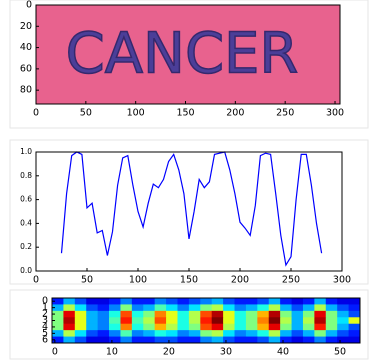 This screenshot has height=360, width=372. What do you see at coordinates (26, 222) in the screenshot?
I see `y-tick-label: 0.4` at bounding box center [26, 222].